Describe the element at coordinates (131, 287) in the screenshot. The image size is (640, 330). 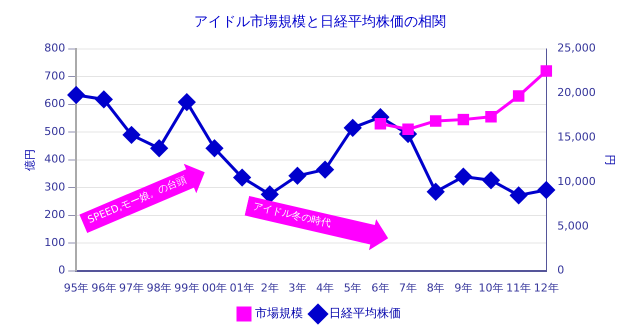
I see `x-tick-label: 97年` at that location.